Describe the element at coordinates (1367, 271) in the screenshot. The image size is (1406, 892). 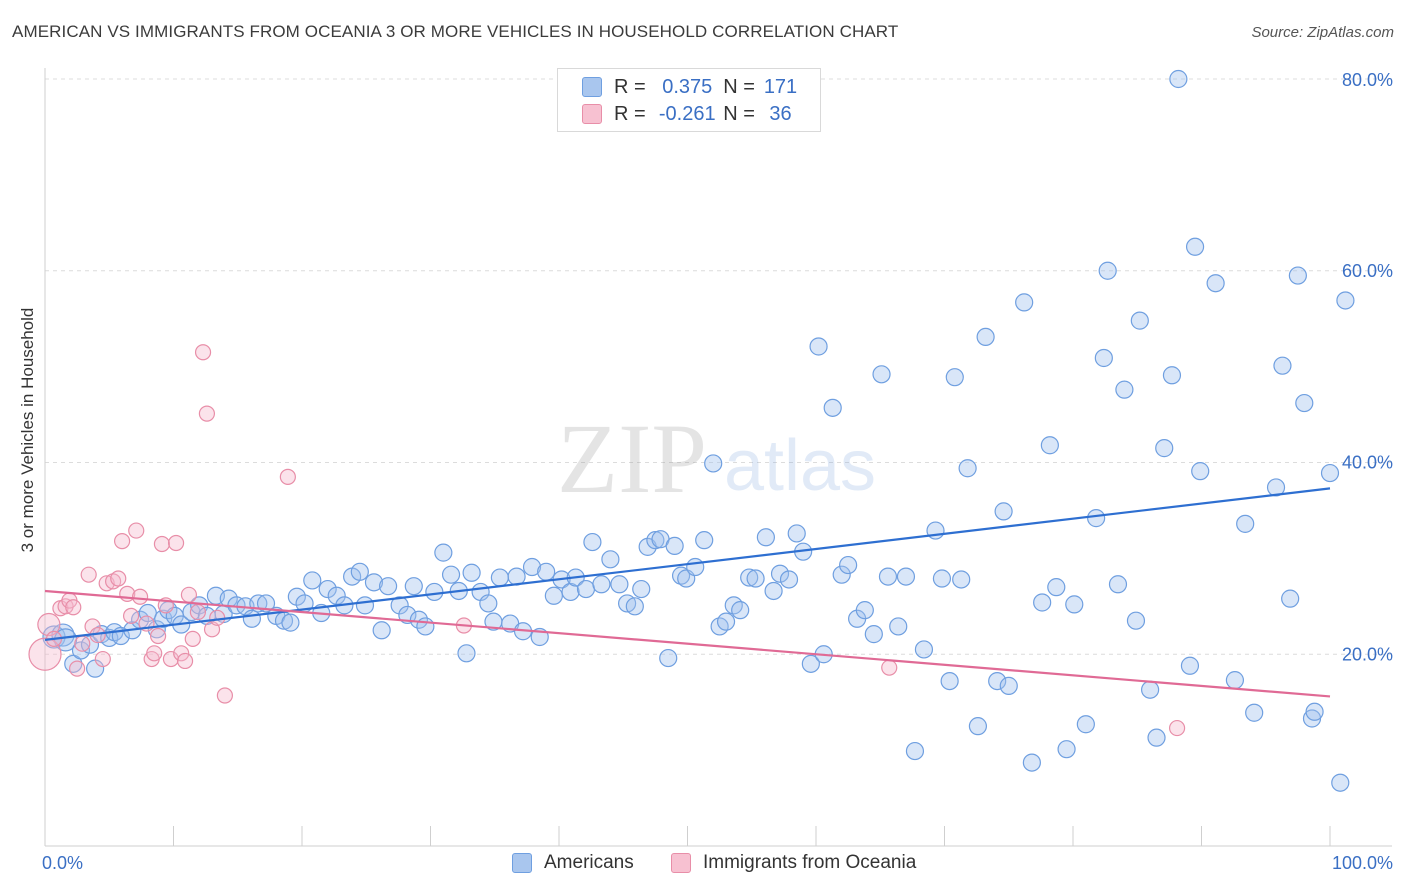
I see `y-tick-label: 60.0%` at that location.